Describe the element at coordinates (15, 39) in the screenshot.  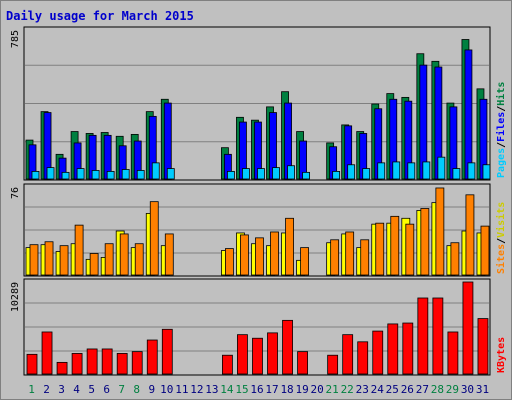
I see `y-max-label: 785` at that location.